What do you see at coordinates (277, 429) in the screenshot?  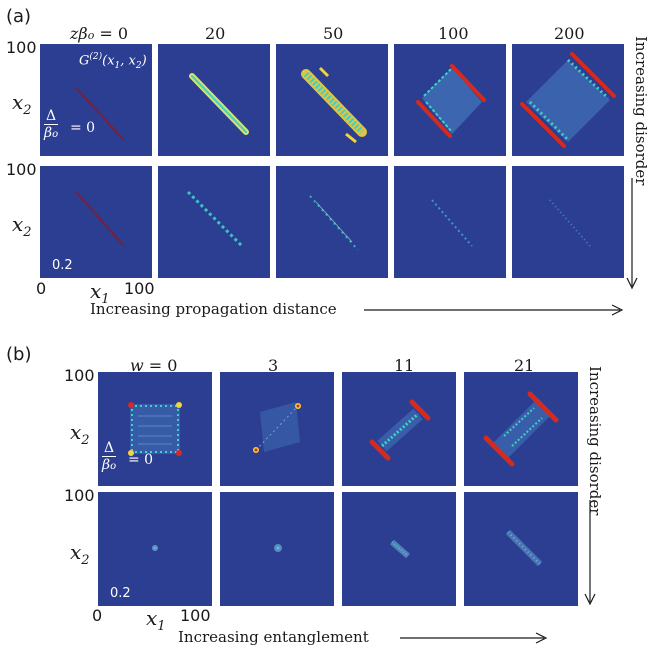 I see `panel-b-r1-c1` at bounding box center [277, 429].